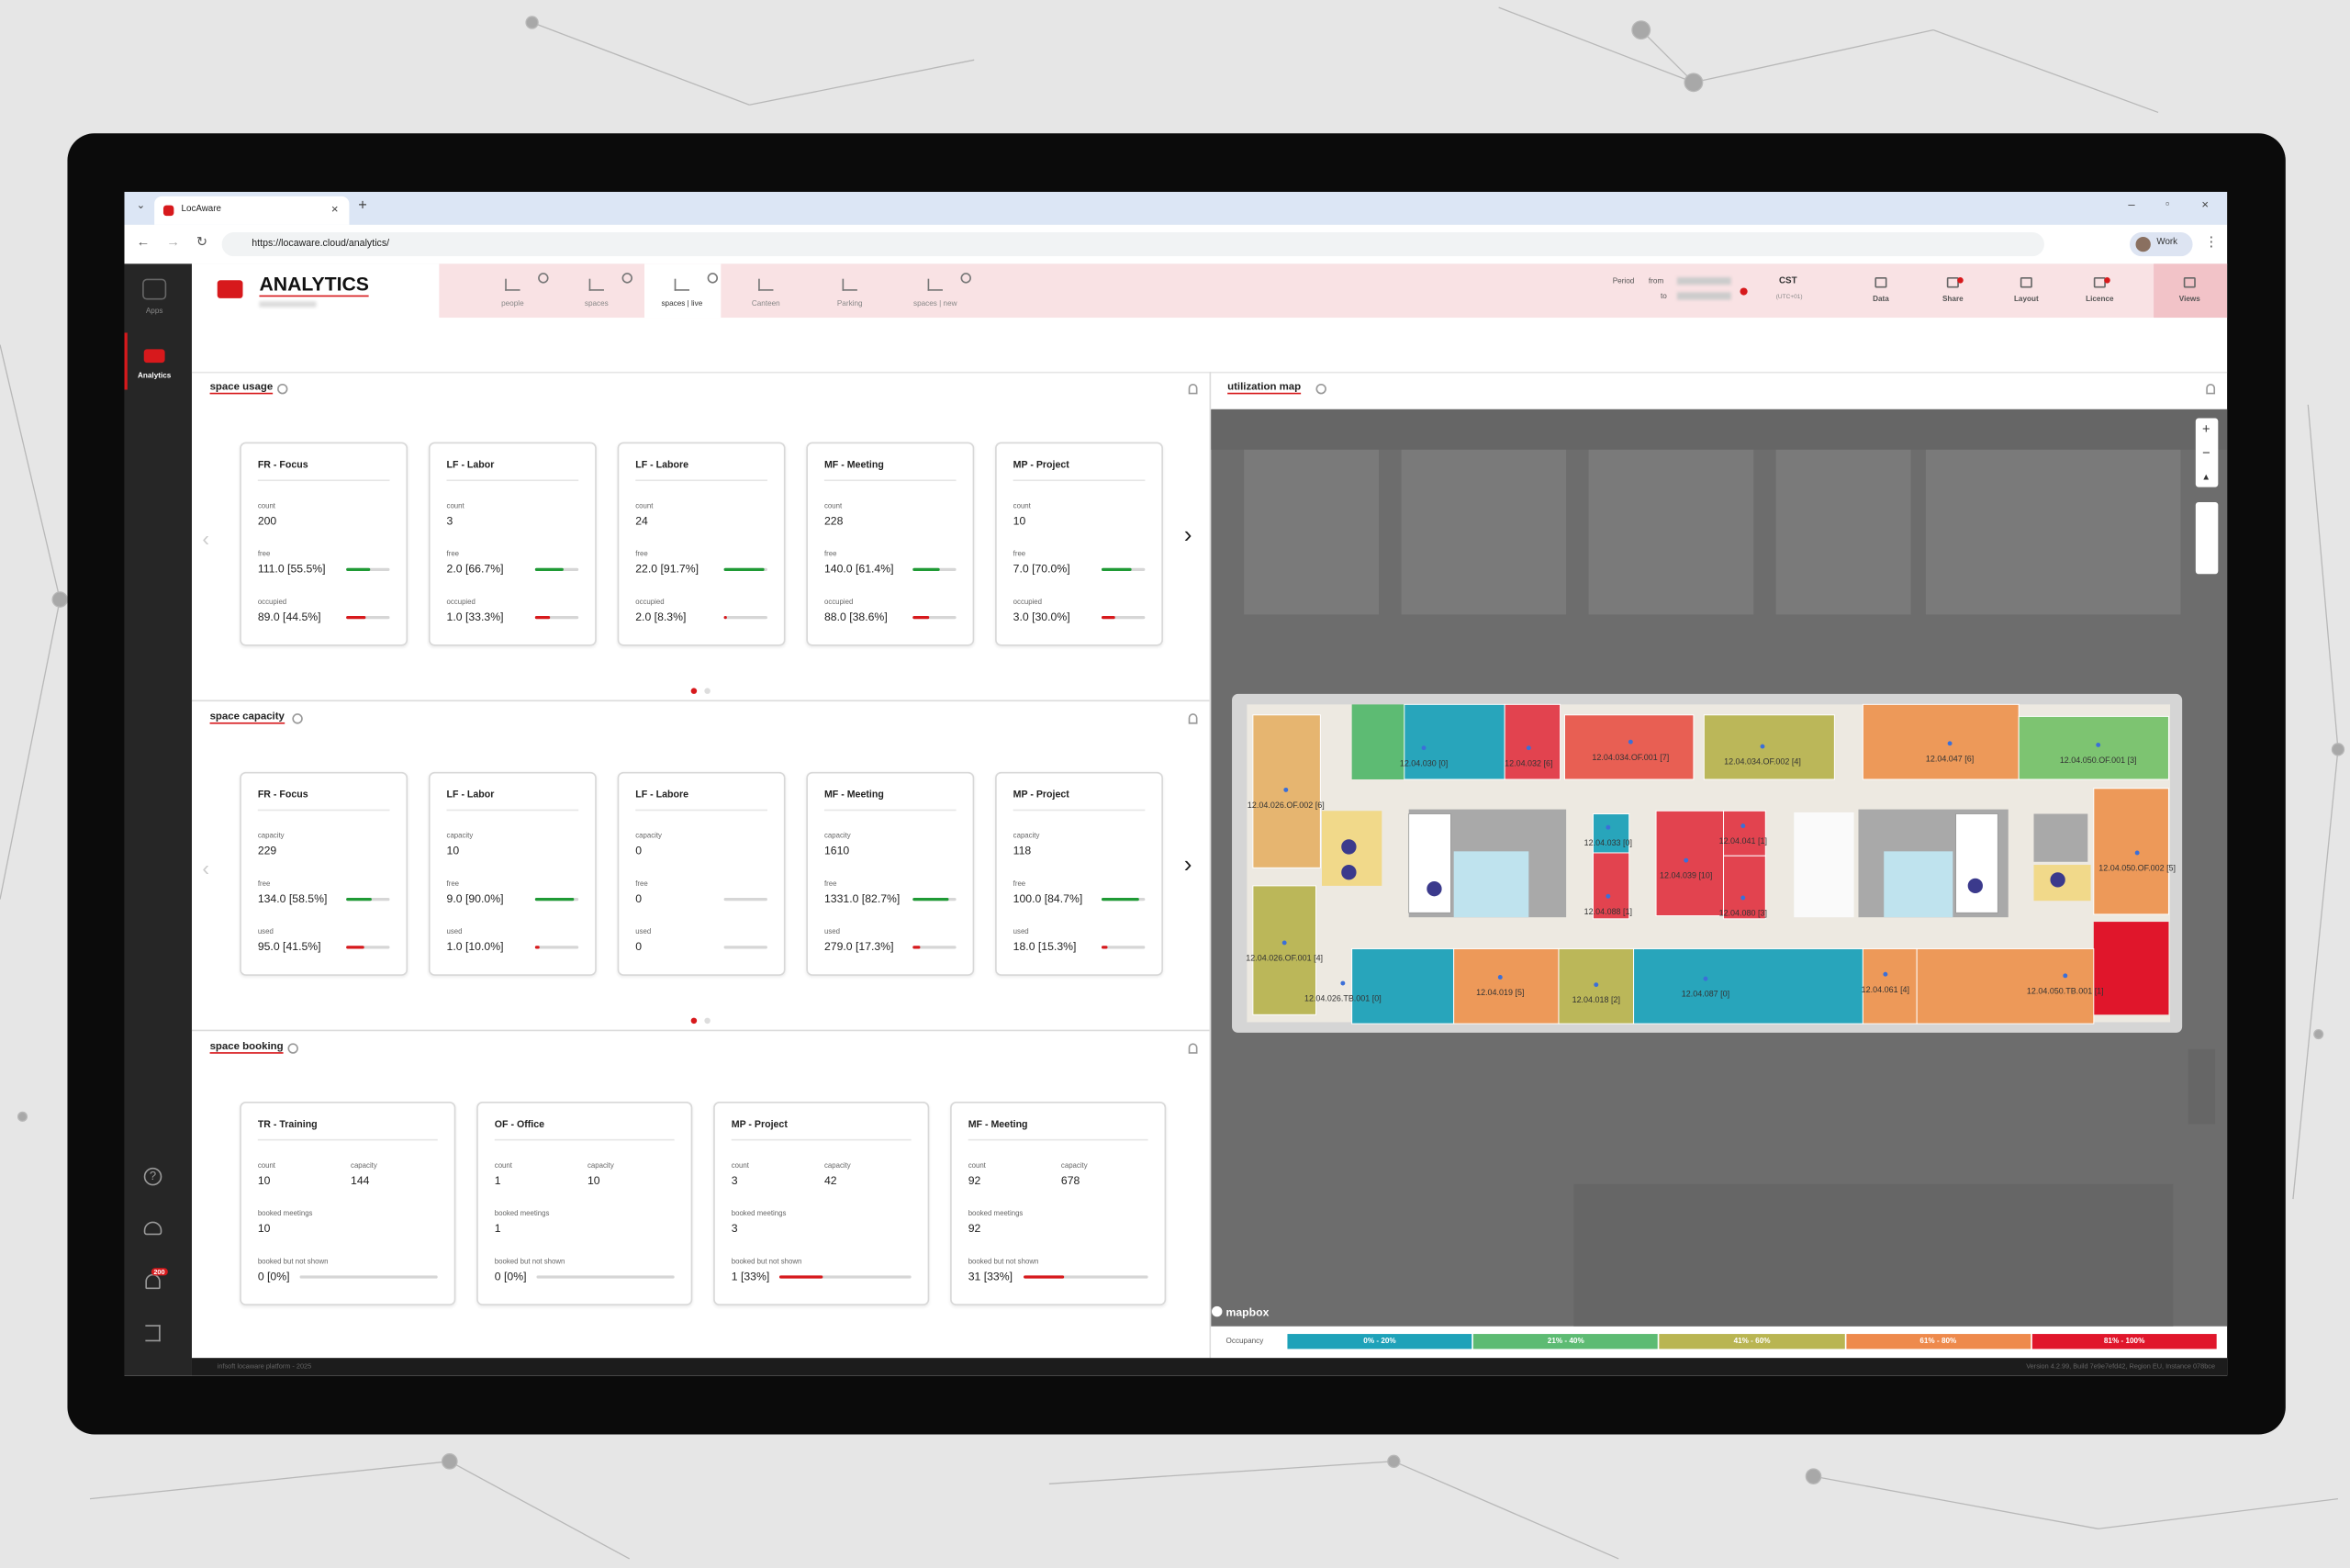 Image resolution: width=2350 pixels, height=1568 pixels. Describe the element at coordinates (2167, 204) in the screenshot. I see `maximize: ▫` at that location.